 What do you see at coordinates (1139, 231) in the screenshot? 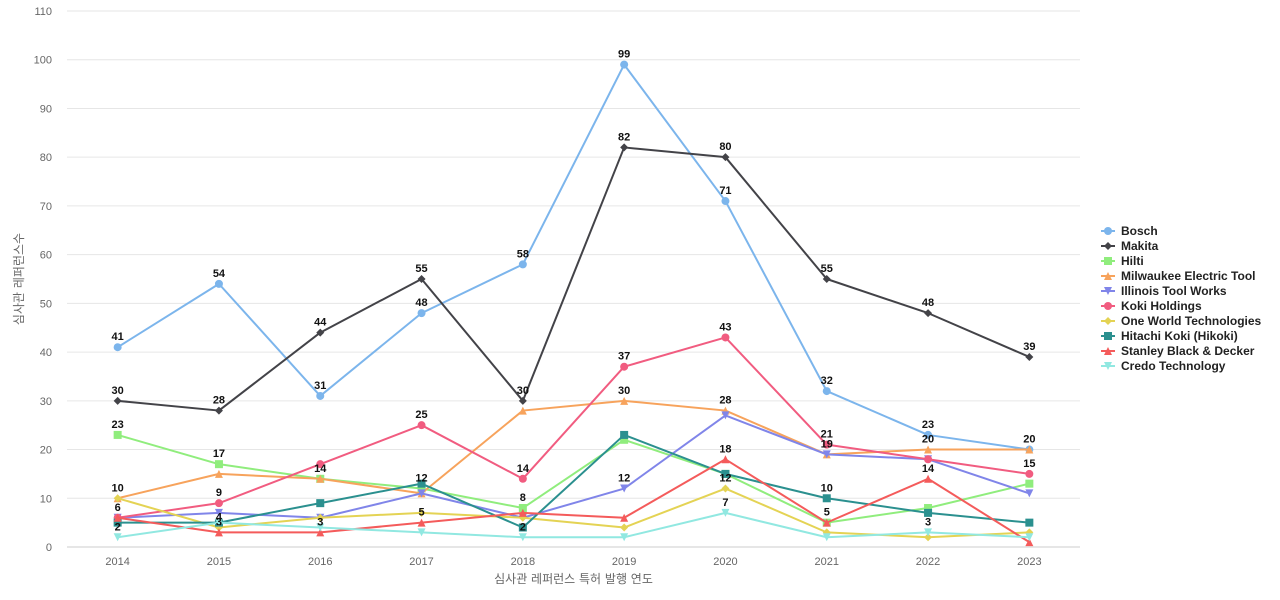
I see `legend-label: Bosch` at bounding box center [1139, 231].